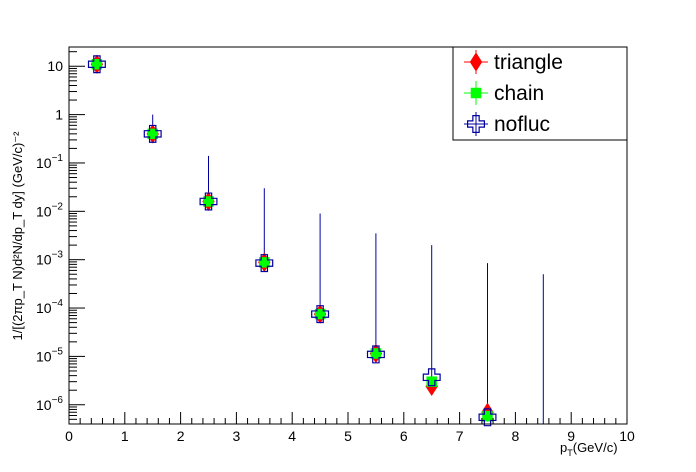 The image size is (696, 472). What do you see at coordinates (571, 436) in the screenshot?
I see `x-tick-label: 9` at bounding box center [571, 436].